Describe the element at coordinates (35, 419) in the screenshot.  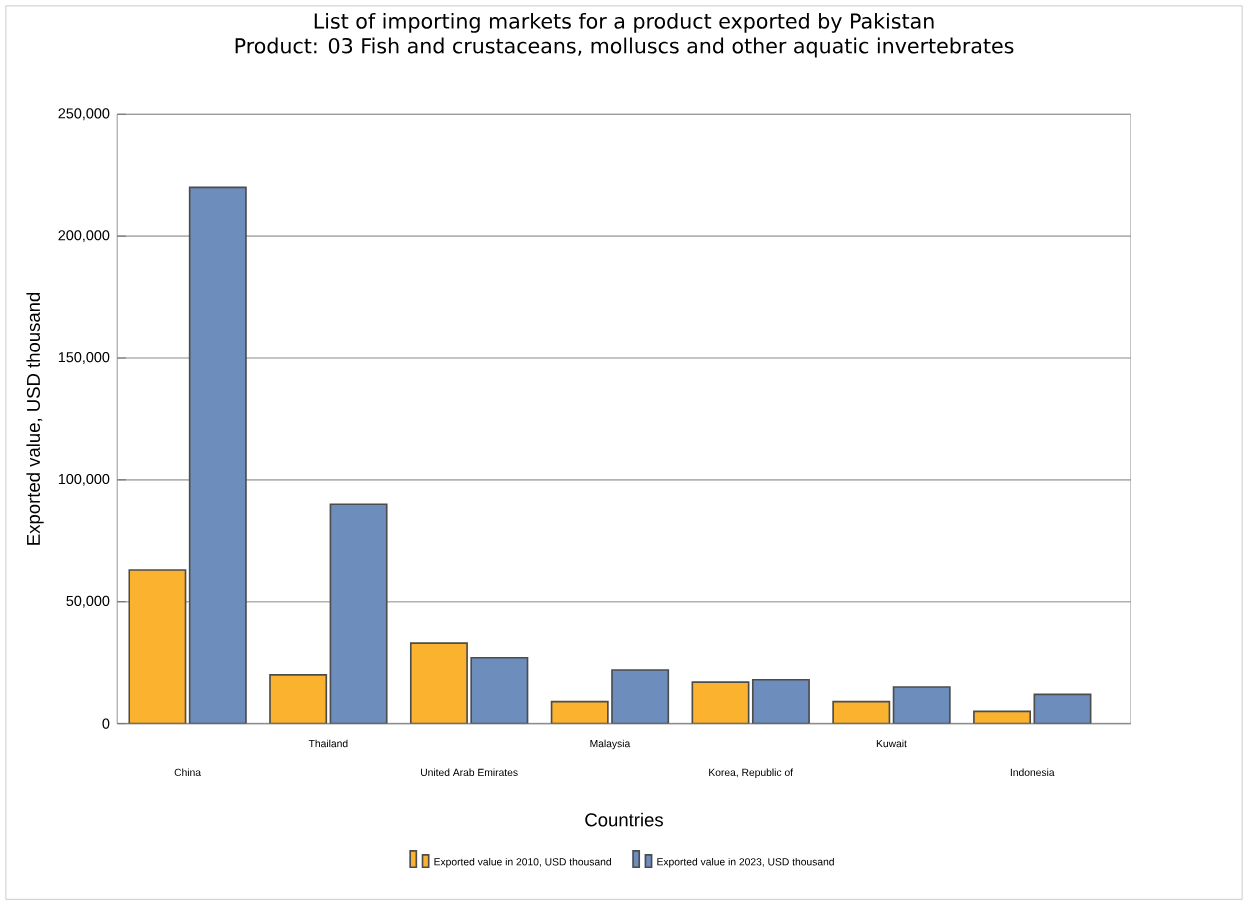
I see `y-axis-title: Exported value, USD thousand` at that location.